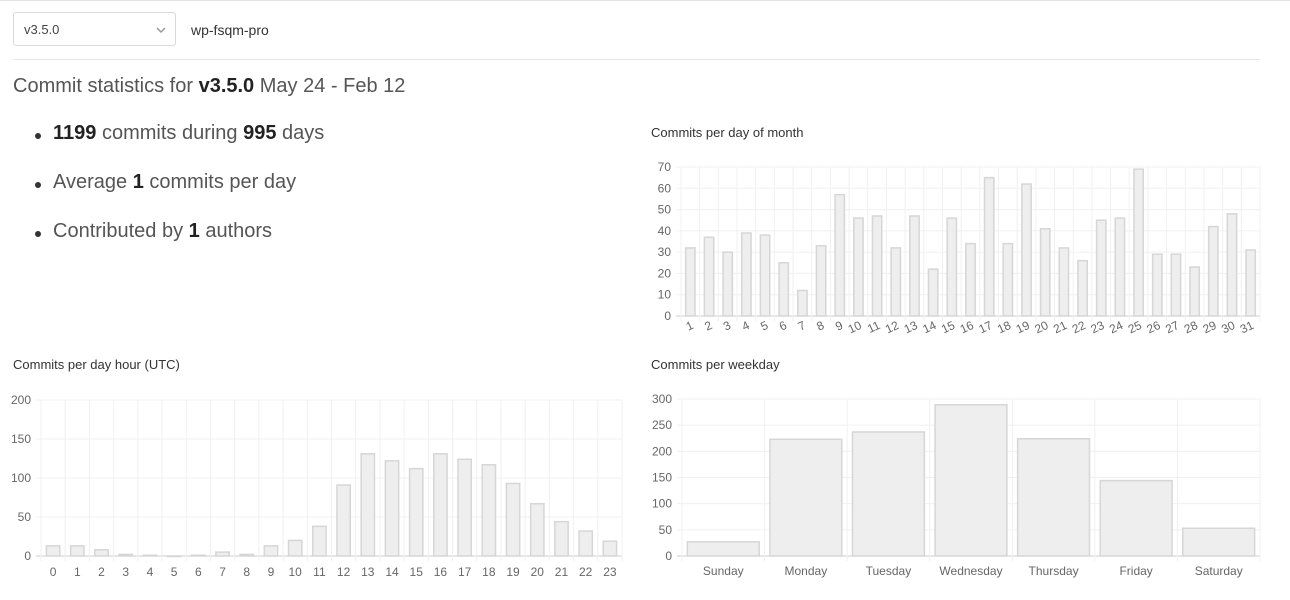 The height and width of the screenshot is (600, 1290). What do you see at coordinates (300, 133) in the screenshot?
I see `days-label: days` at bounding box center [300, 133].